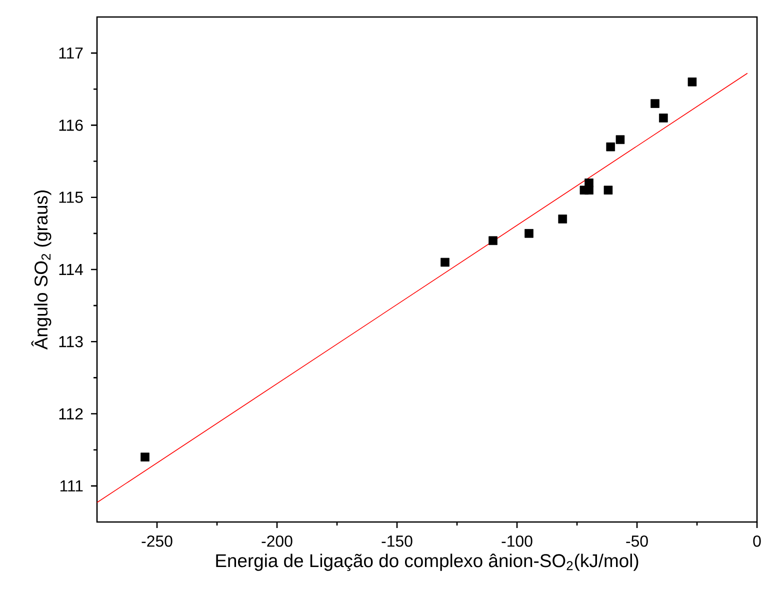 The width and height of the screenshot is (762, 596). Describe the element at coordinates (71, 269) in the screenshot. I see `y-tick-label: 114` at that location.